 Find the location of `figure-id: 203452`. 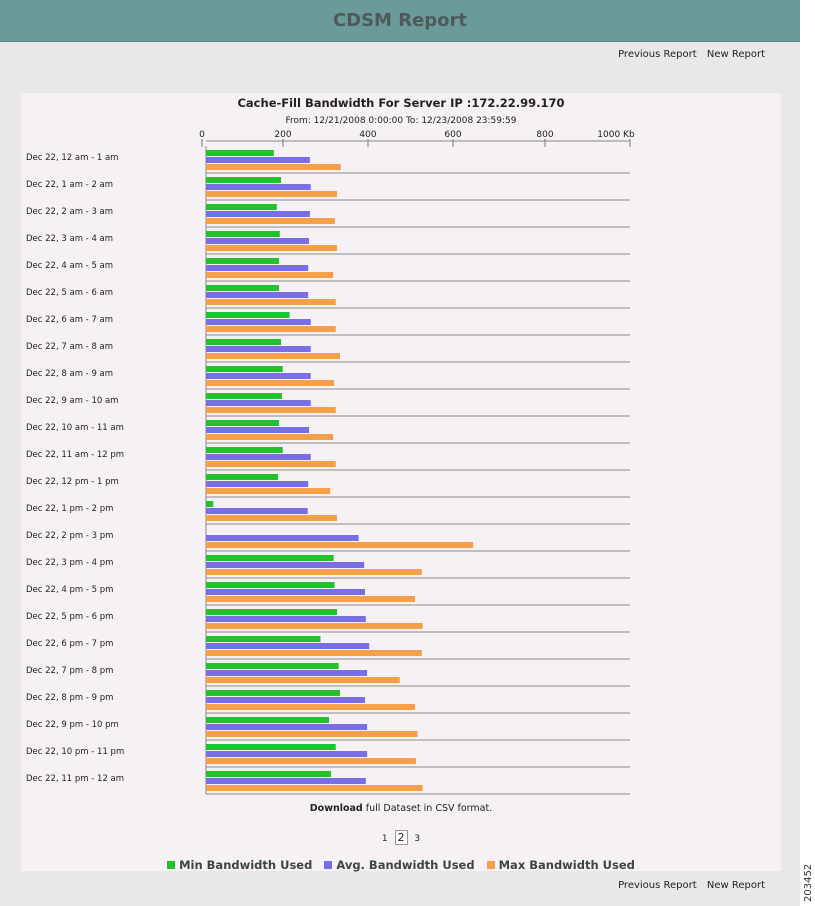

figure-id: 203452 is located at coordinates (808, 883).